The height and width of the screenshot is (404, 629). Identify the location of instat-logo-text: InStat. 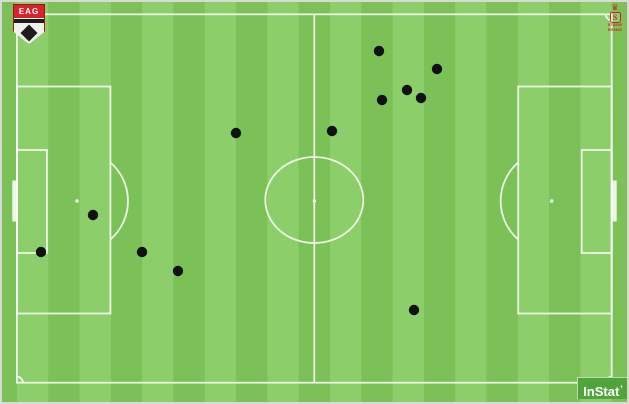
(601, 391).